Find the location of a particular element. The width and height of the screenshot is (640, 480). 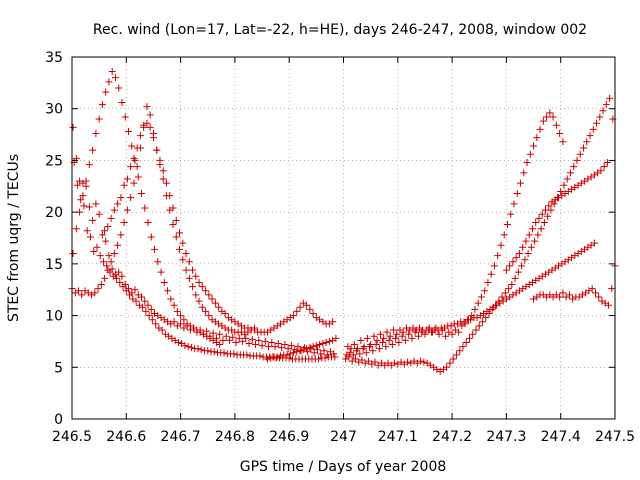

x-tick-label: 246.7 is located at coordinates (181, 437).